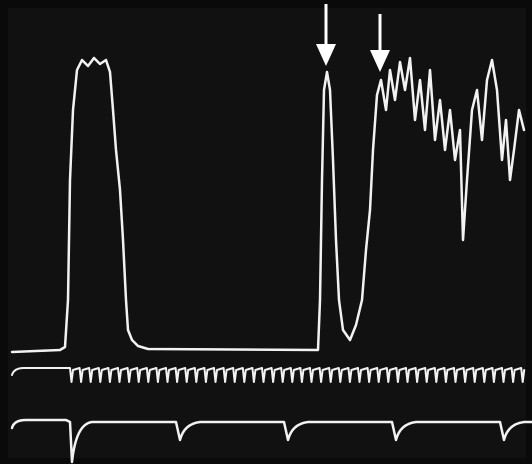  What do you see at coordinates (271, 441) in the screenshot?
I see `respiration-trace` at bounding box center [271, 441].